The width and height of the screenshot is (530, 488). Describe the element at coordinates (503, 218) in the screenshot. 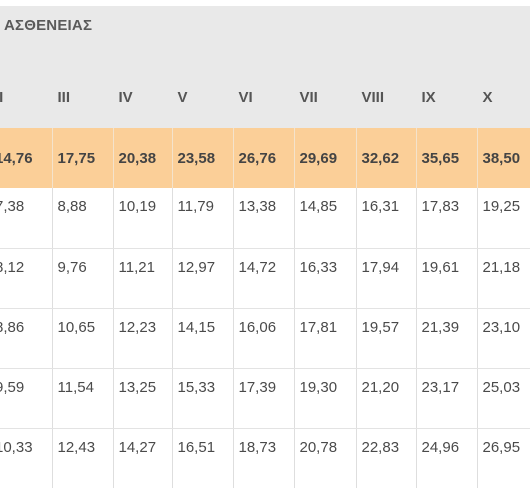

I see `table-cell: 19,25` at that location.